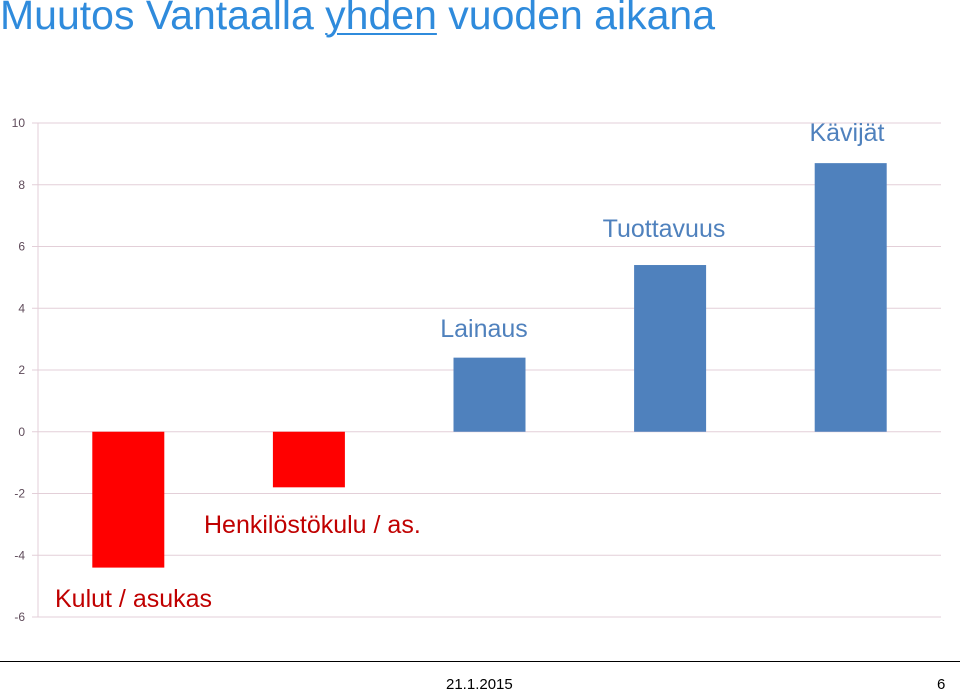 Image resolution: width=960 pixels, height=693 pixels. What do you see at coordinates (576, 19) in the screenshot?
I see `title-part-3: vuoden aikana` at bounding box center [576, 19].